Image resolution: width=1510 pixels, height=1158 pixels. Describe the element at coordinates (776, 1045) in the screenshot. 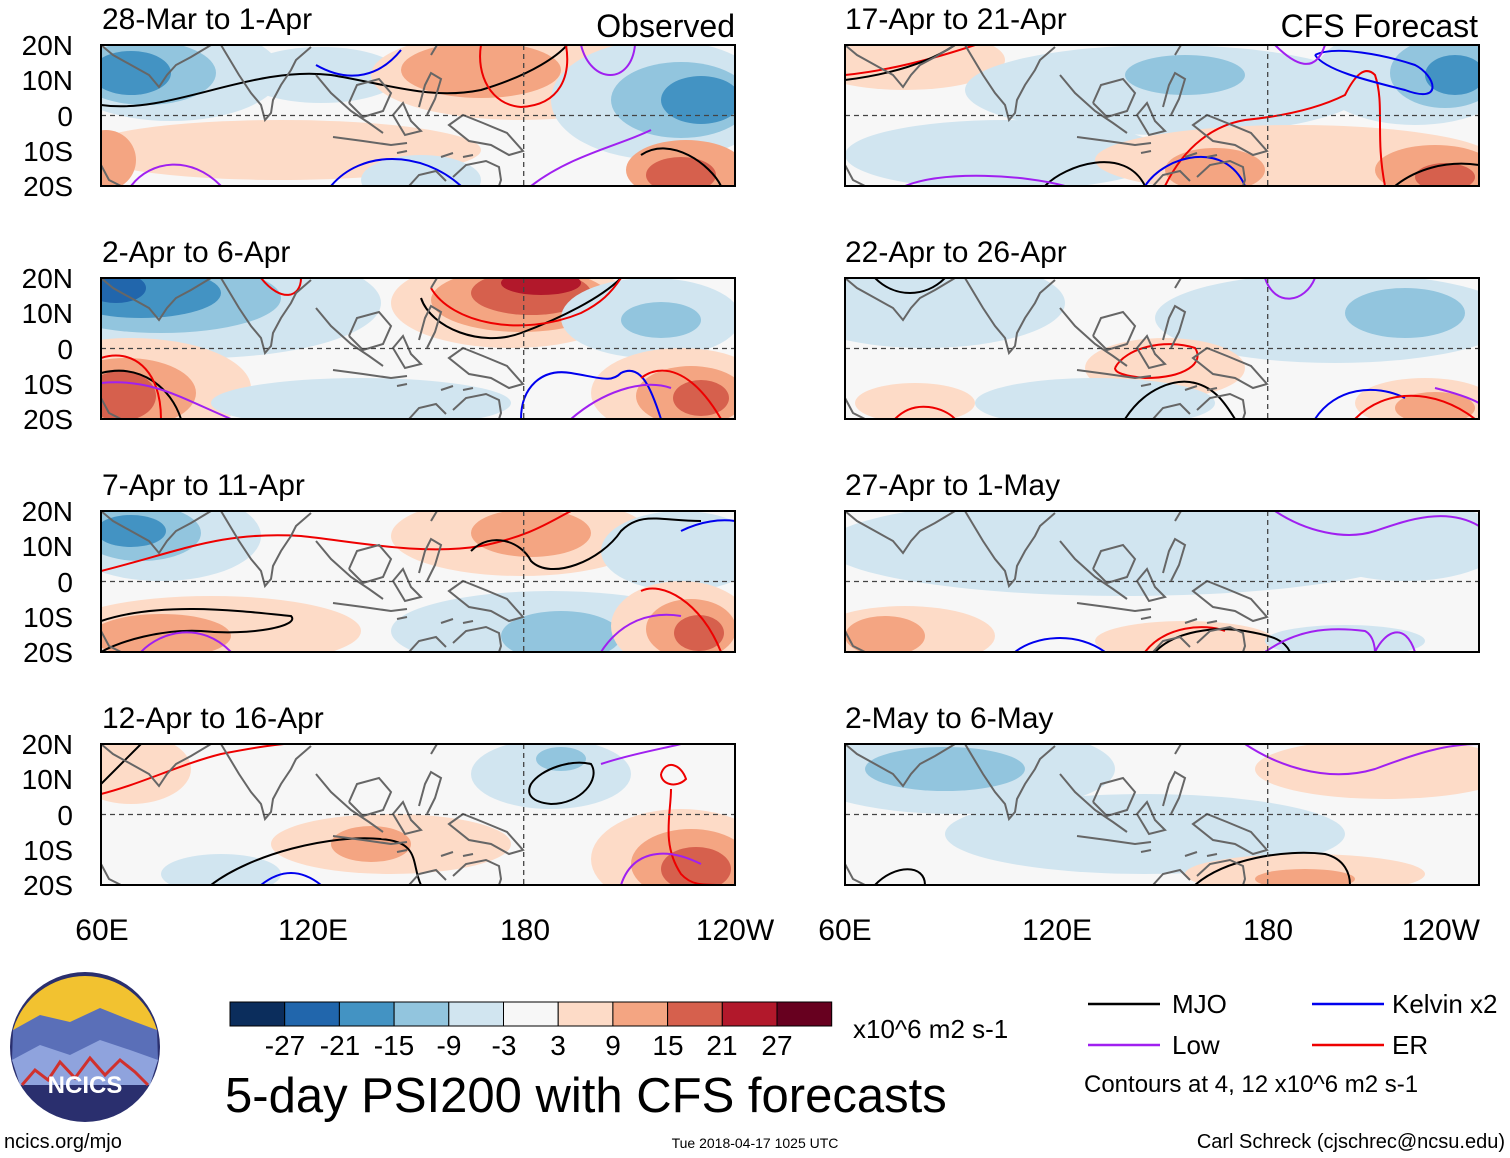

I see `colorbar-tick: 27` at that location.